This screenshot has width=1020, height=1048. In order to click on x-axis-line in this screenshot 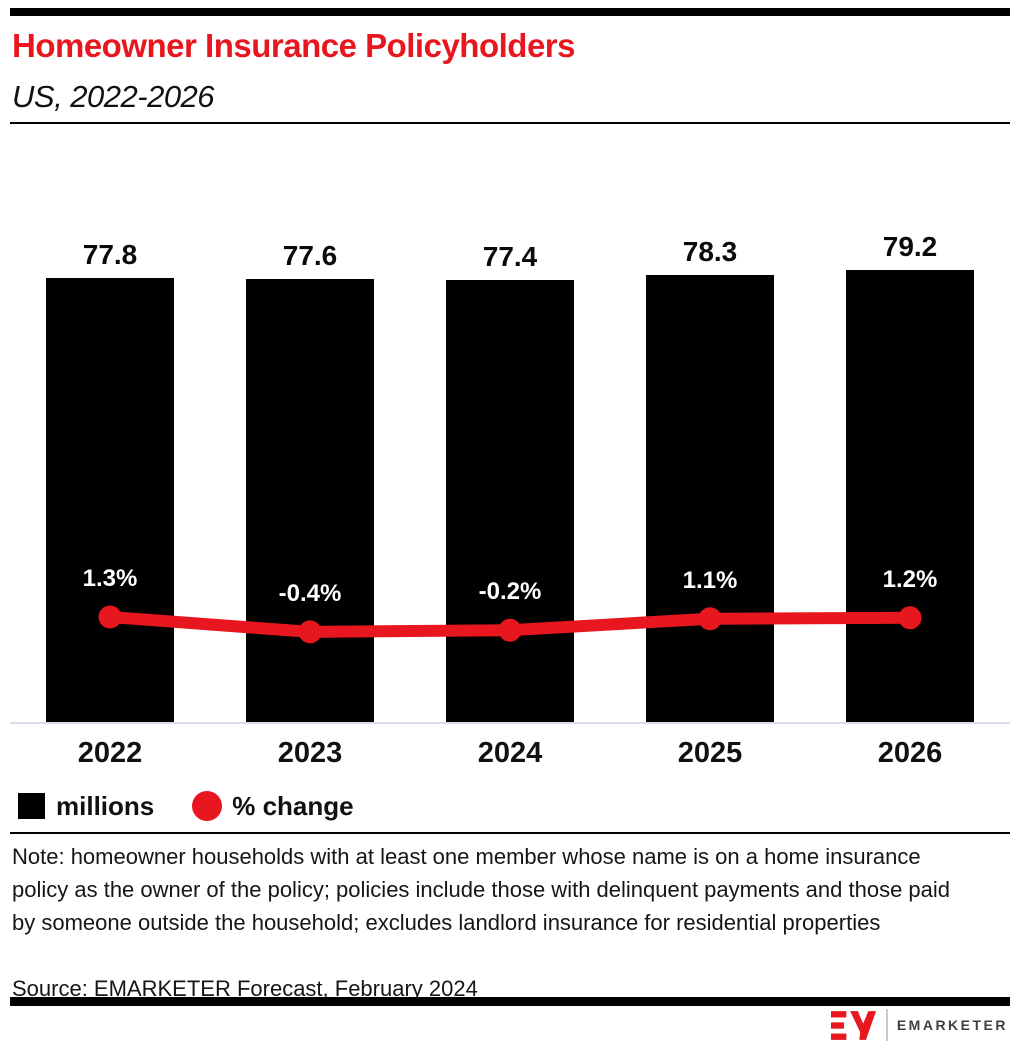, I will do `click(510, 723)`.